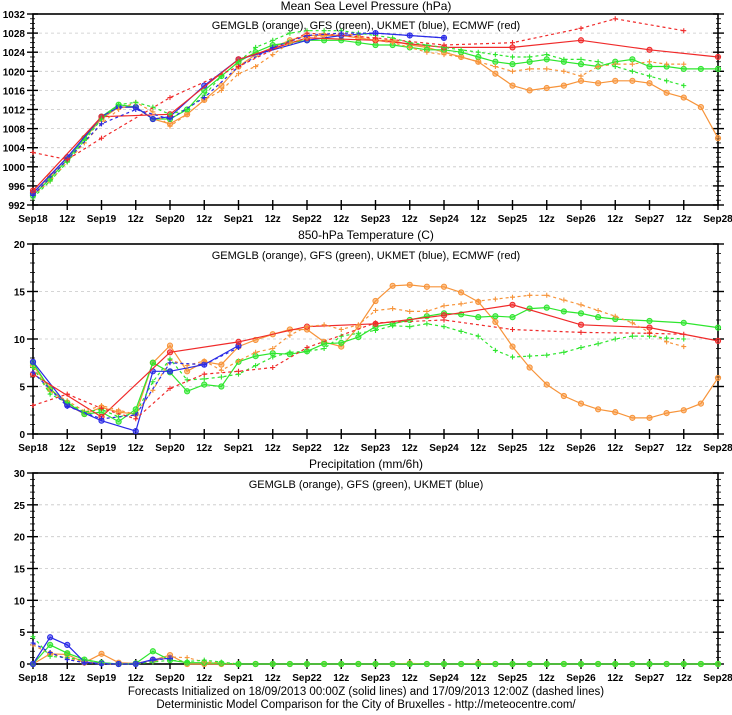 Image resolution: width=732 pixels, height=715 pixels. Describe the element at coordinates (20, 474) in the screenshot. I see `y-tick-label: 30` at that location.